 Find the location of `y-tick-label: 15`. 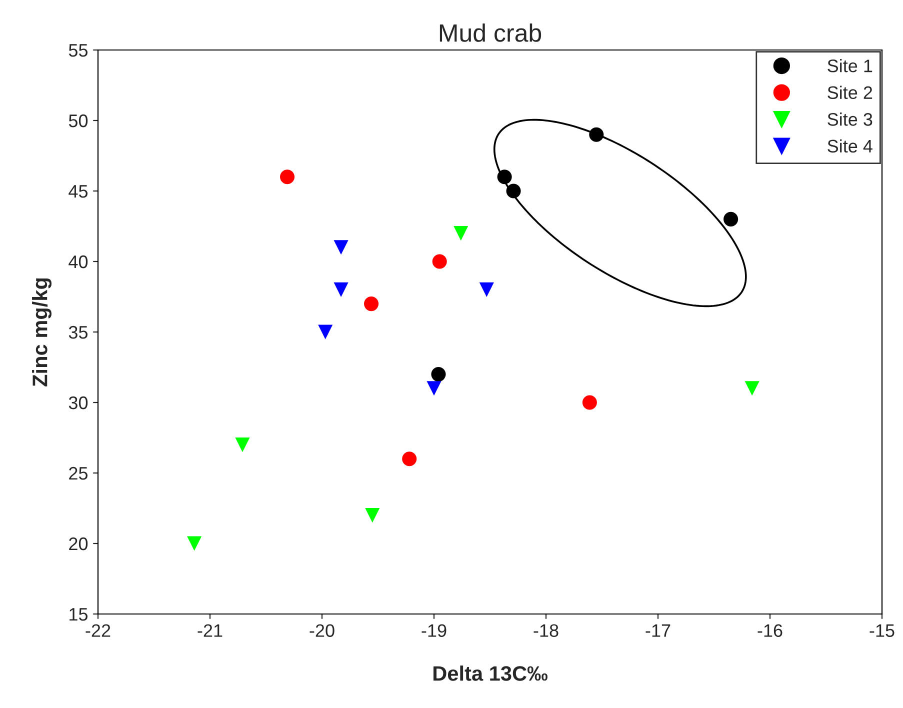

y-tick-label: 15 is located at coordinates (79, 614).